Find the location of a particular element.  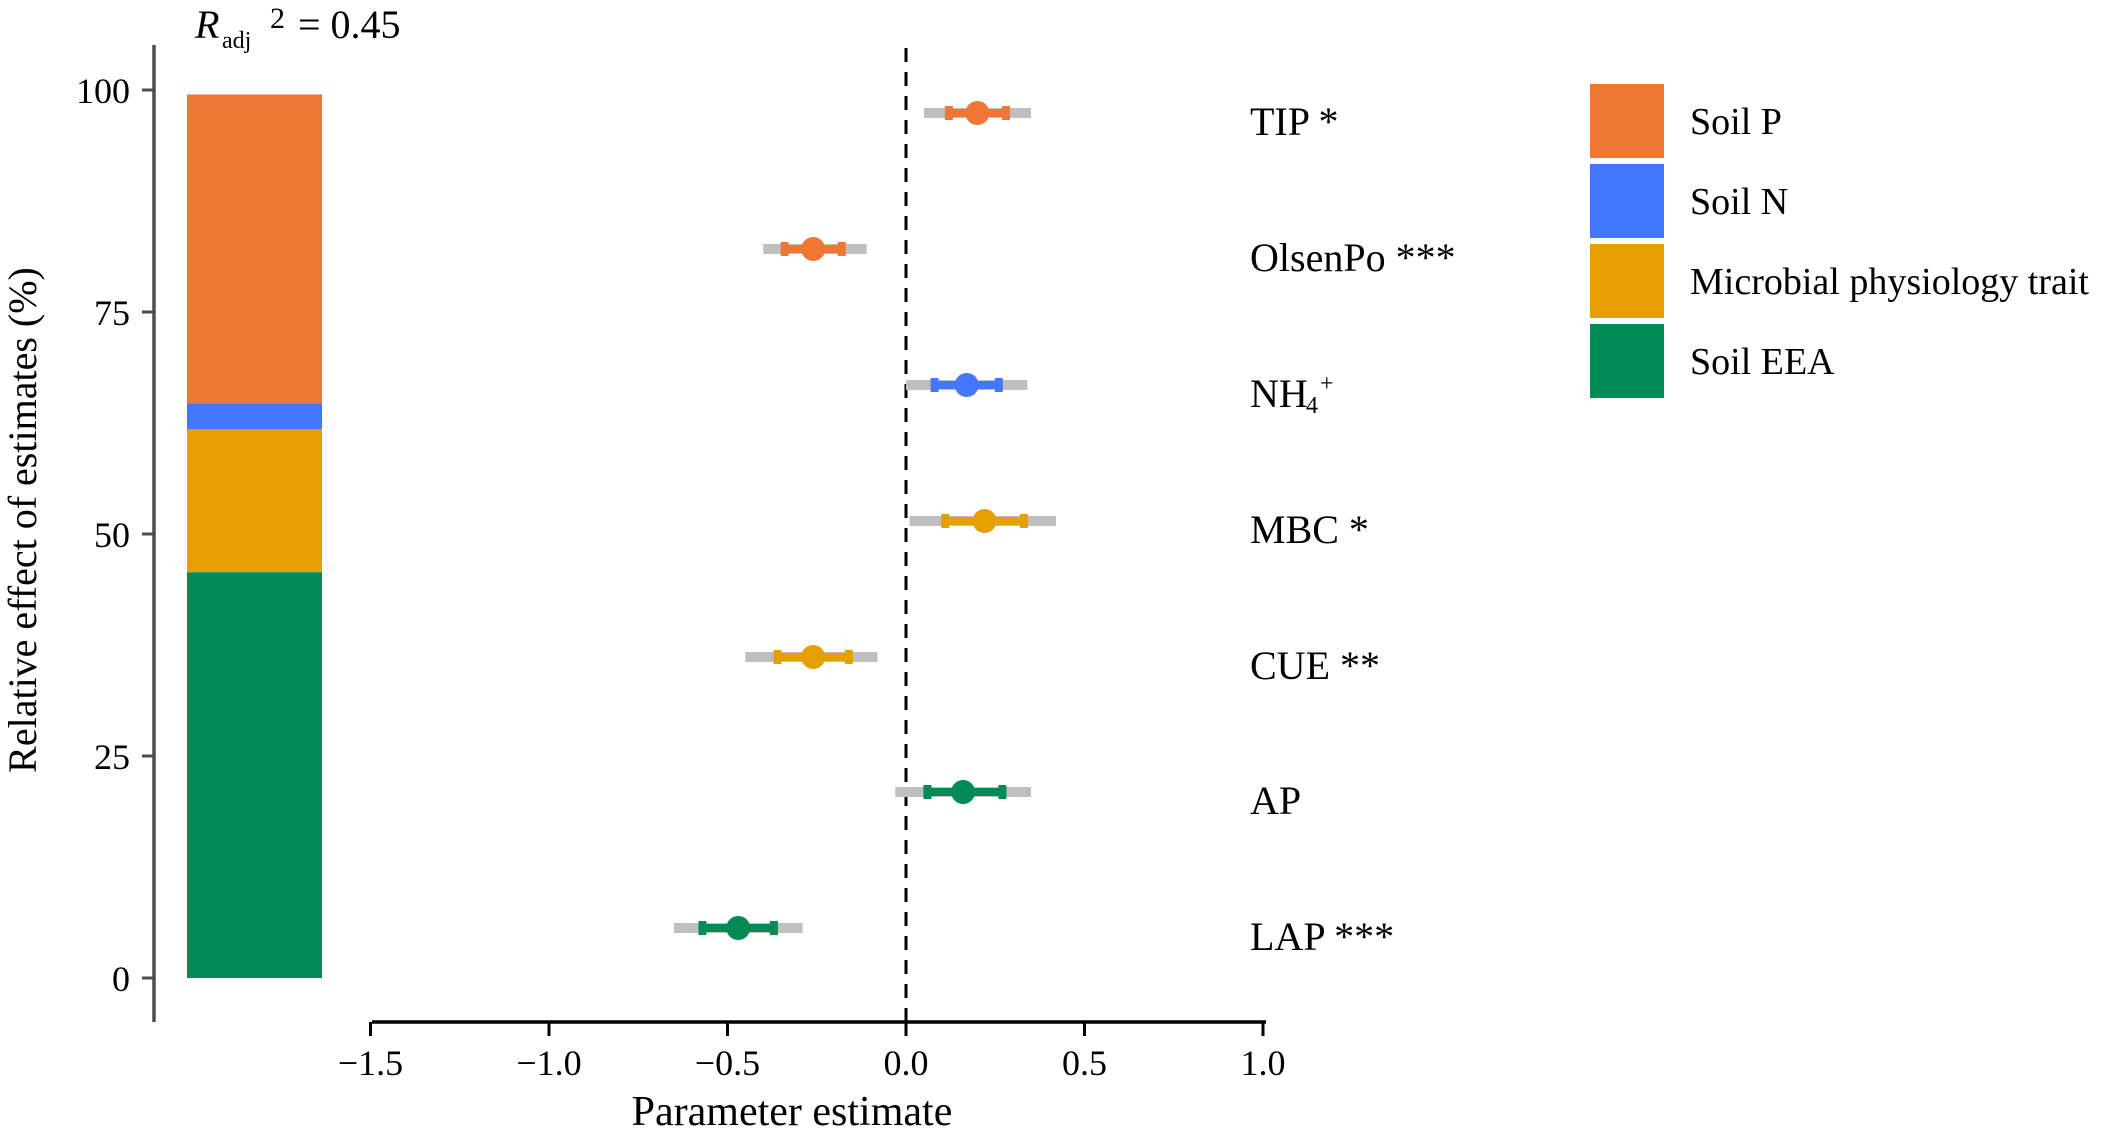

coef-label: LAP *** is located at coordinates (1322, 936).